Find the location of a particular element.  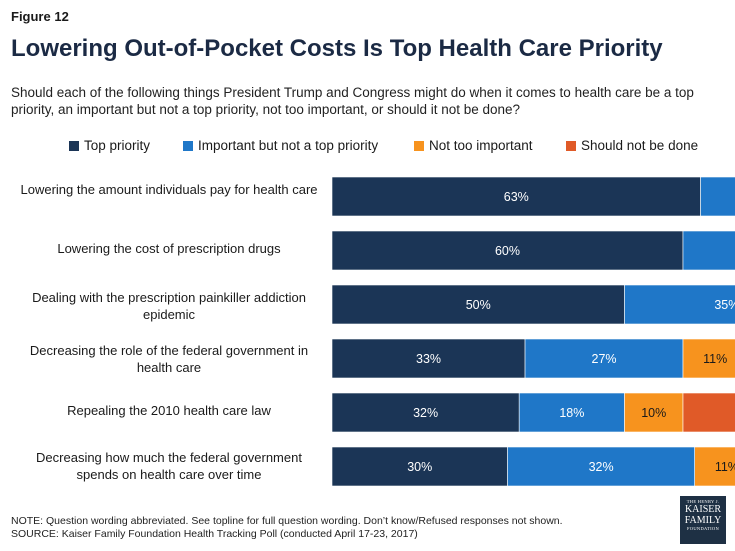

legend-label: Not too important is located at coordinates (481, 145).